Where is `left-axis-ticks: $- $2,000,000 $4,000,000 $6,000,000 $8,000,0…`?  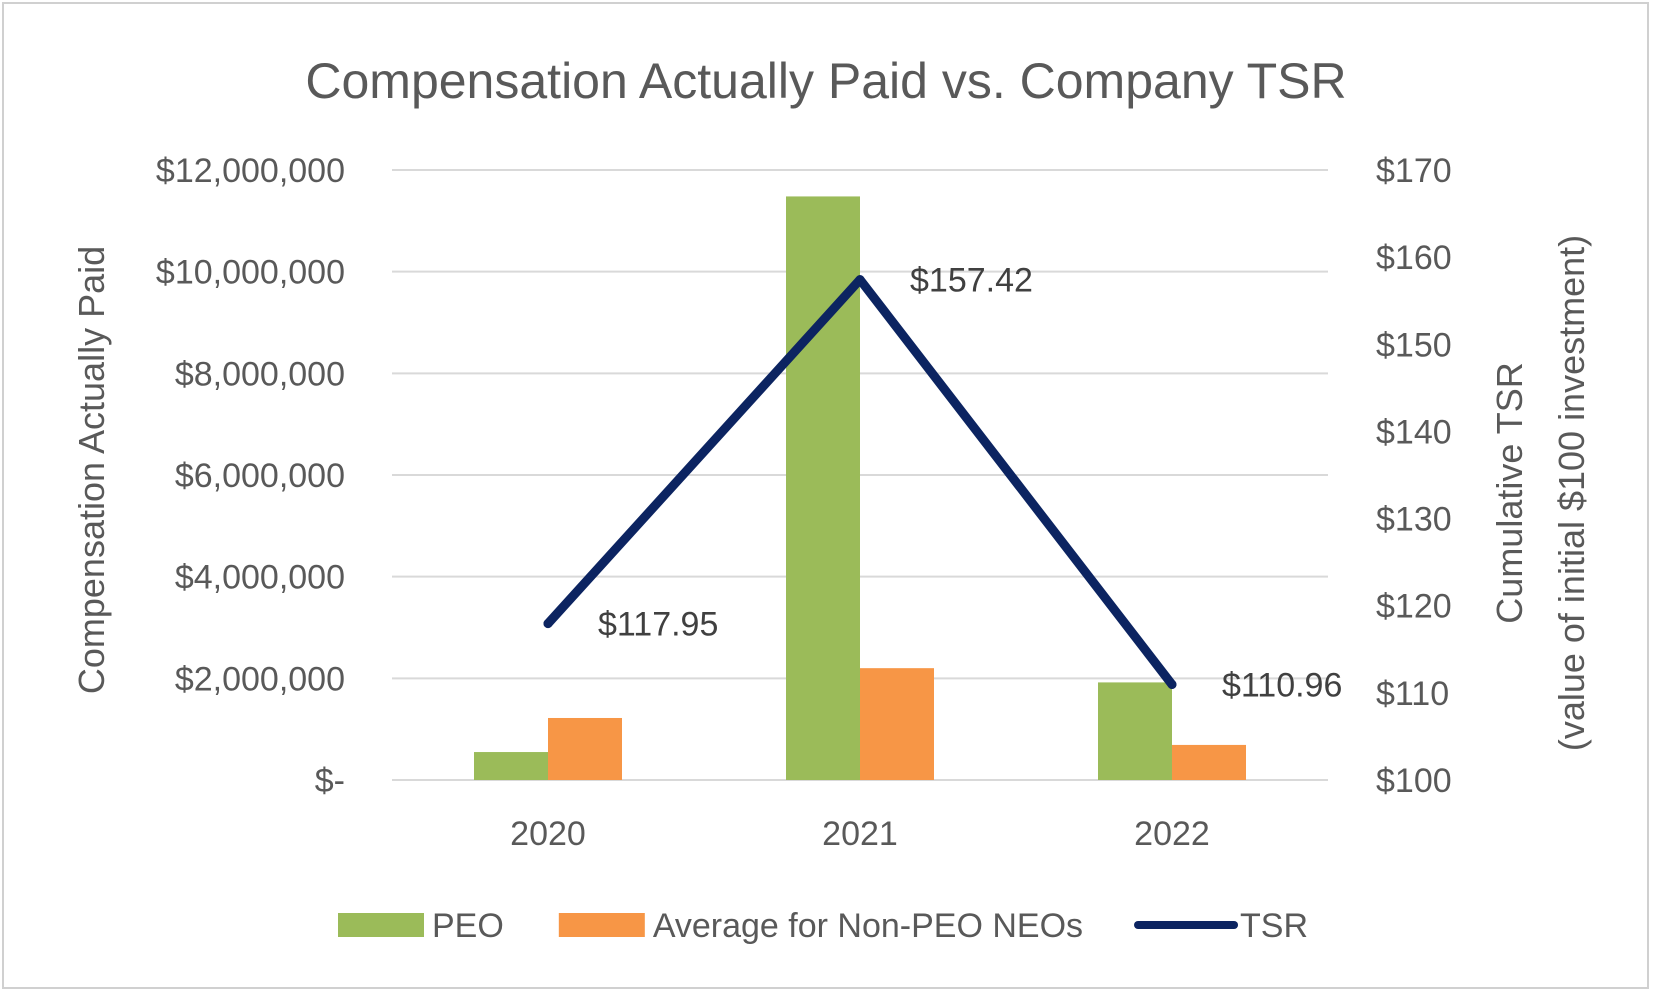 left-axis-ticks: $- $2,000,000 $4,000,000 $6,000,000 $8,000,0… is located at coordinates (250, 476).